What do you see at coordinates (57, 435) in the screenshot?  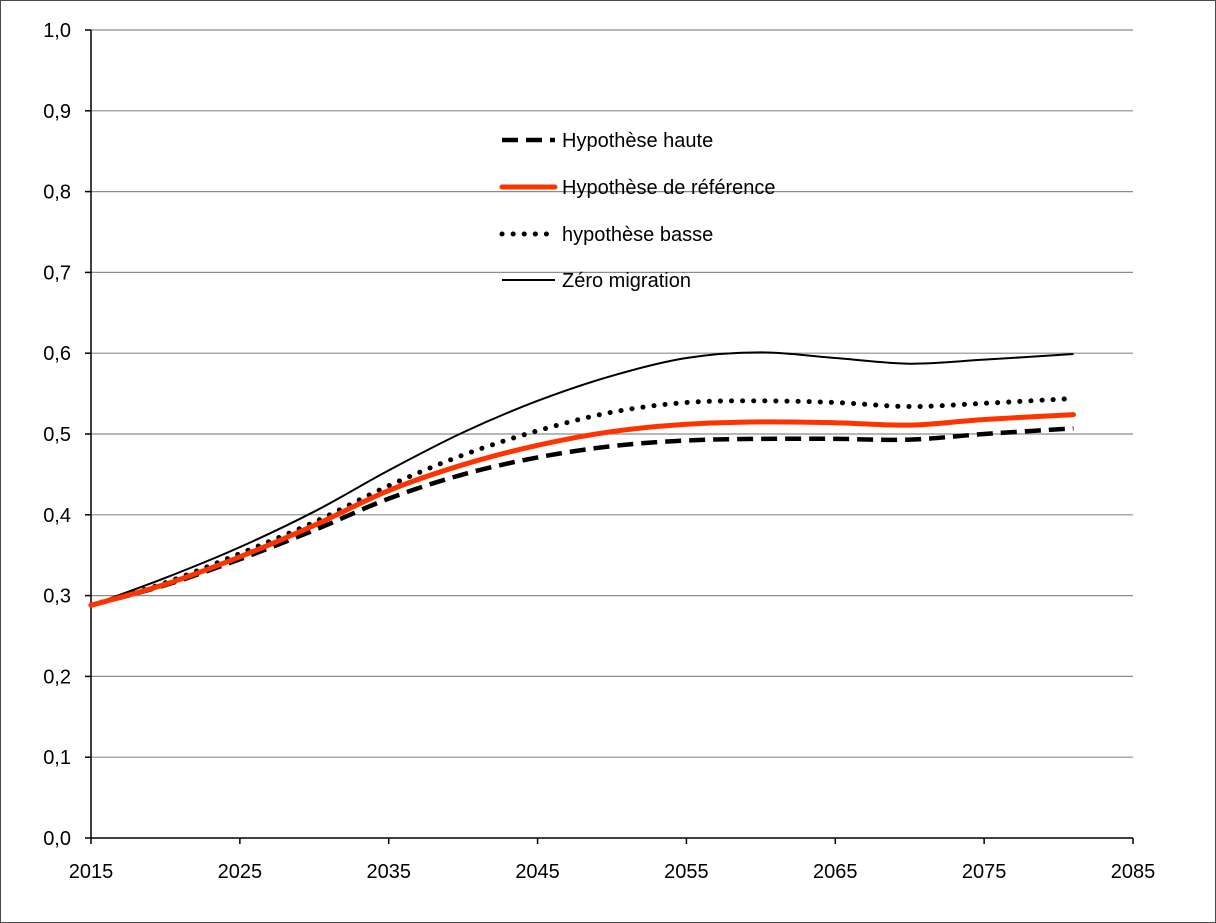 I see `y-tick-label: 0,5` at bounding box center [57, 435].